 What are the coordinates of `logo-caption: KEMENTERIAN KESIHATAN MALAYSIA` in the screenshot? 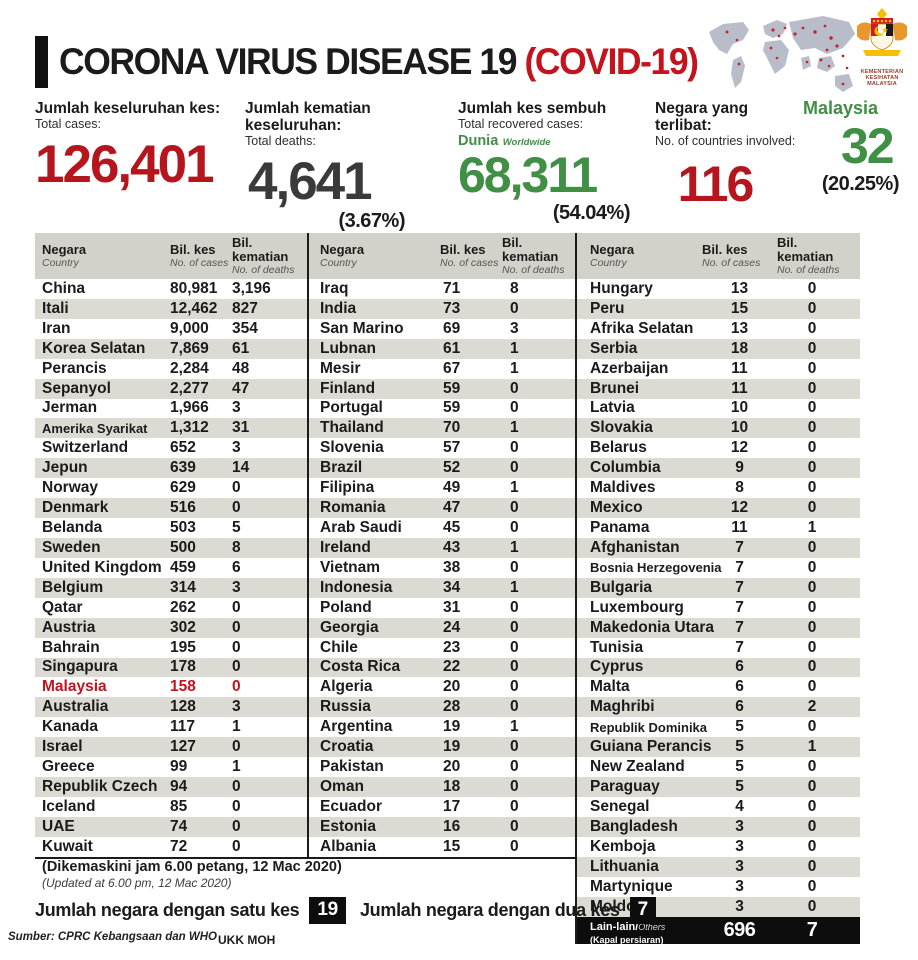 It's located at (882, 78).